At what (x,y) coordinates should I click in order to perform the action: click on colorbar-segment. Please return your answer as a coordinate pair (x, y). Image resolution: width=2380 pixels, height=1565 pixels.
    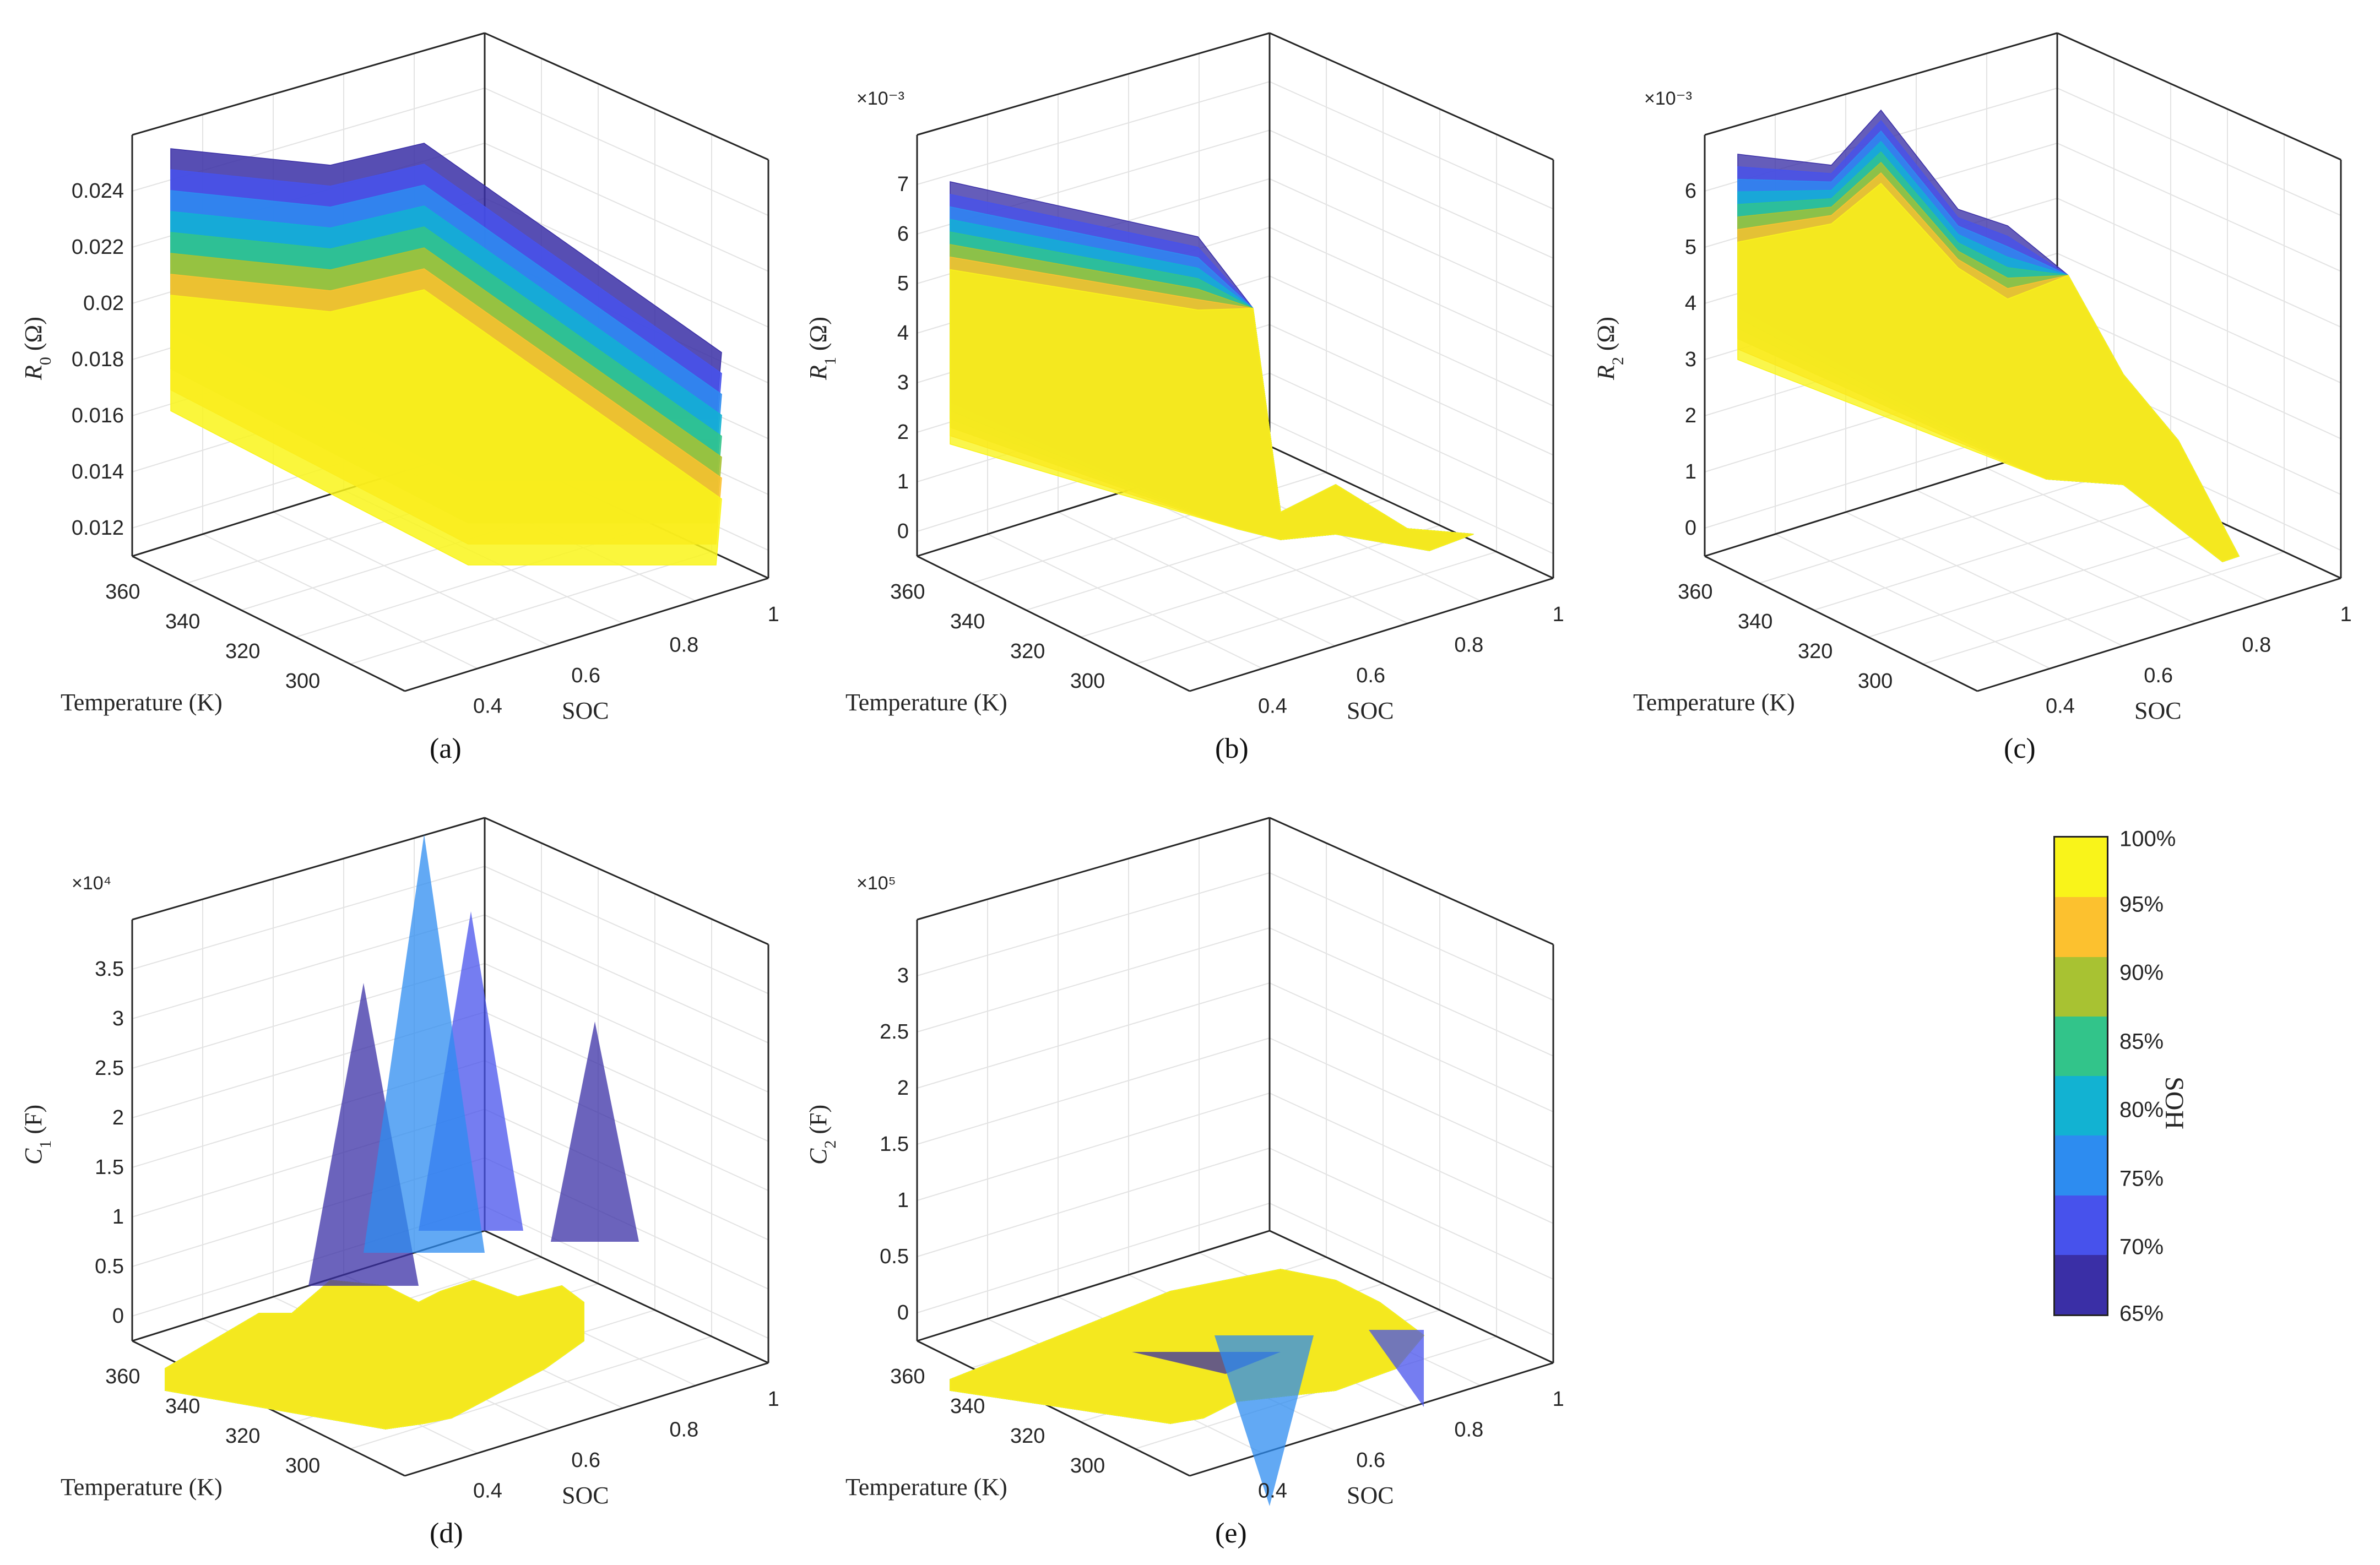
    Looking at the image, I should click on (2081, 1106).